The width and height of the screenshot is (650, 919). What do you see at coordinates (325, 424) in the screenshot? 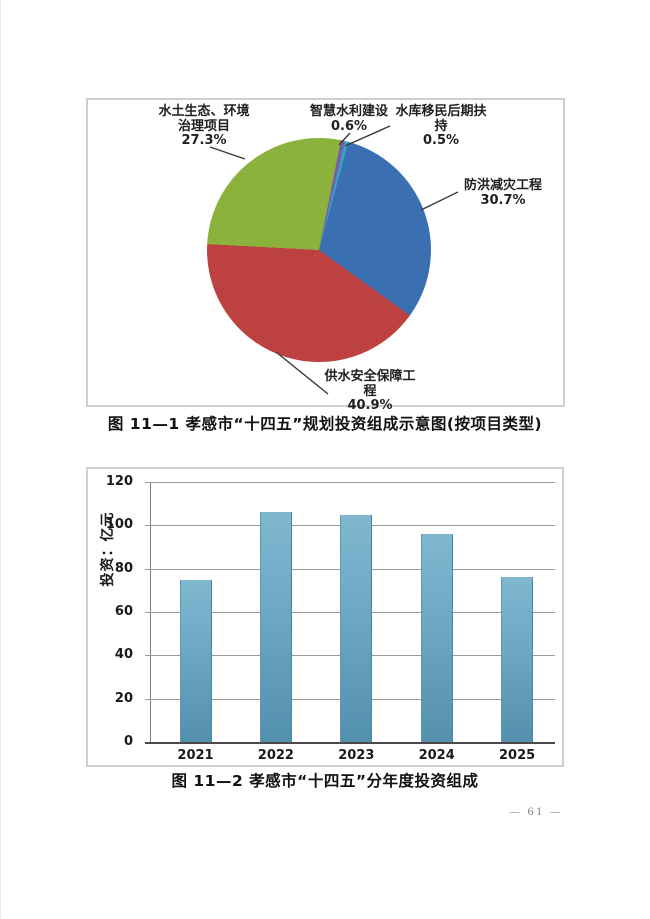
I see `figure1-caption: 图 11—1 孝感市“十四五”规划投资组成示意图(按项目类型)` at bounding box center [325, 424].